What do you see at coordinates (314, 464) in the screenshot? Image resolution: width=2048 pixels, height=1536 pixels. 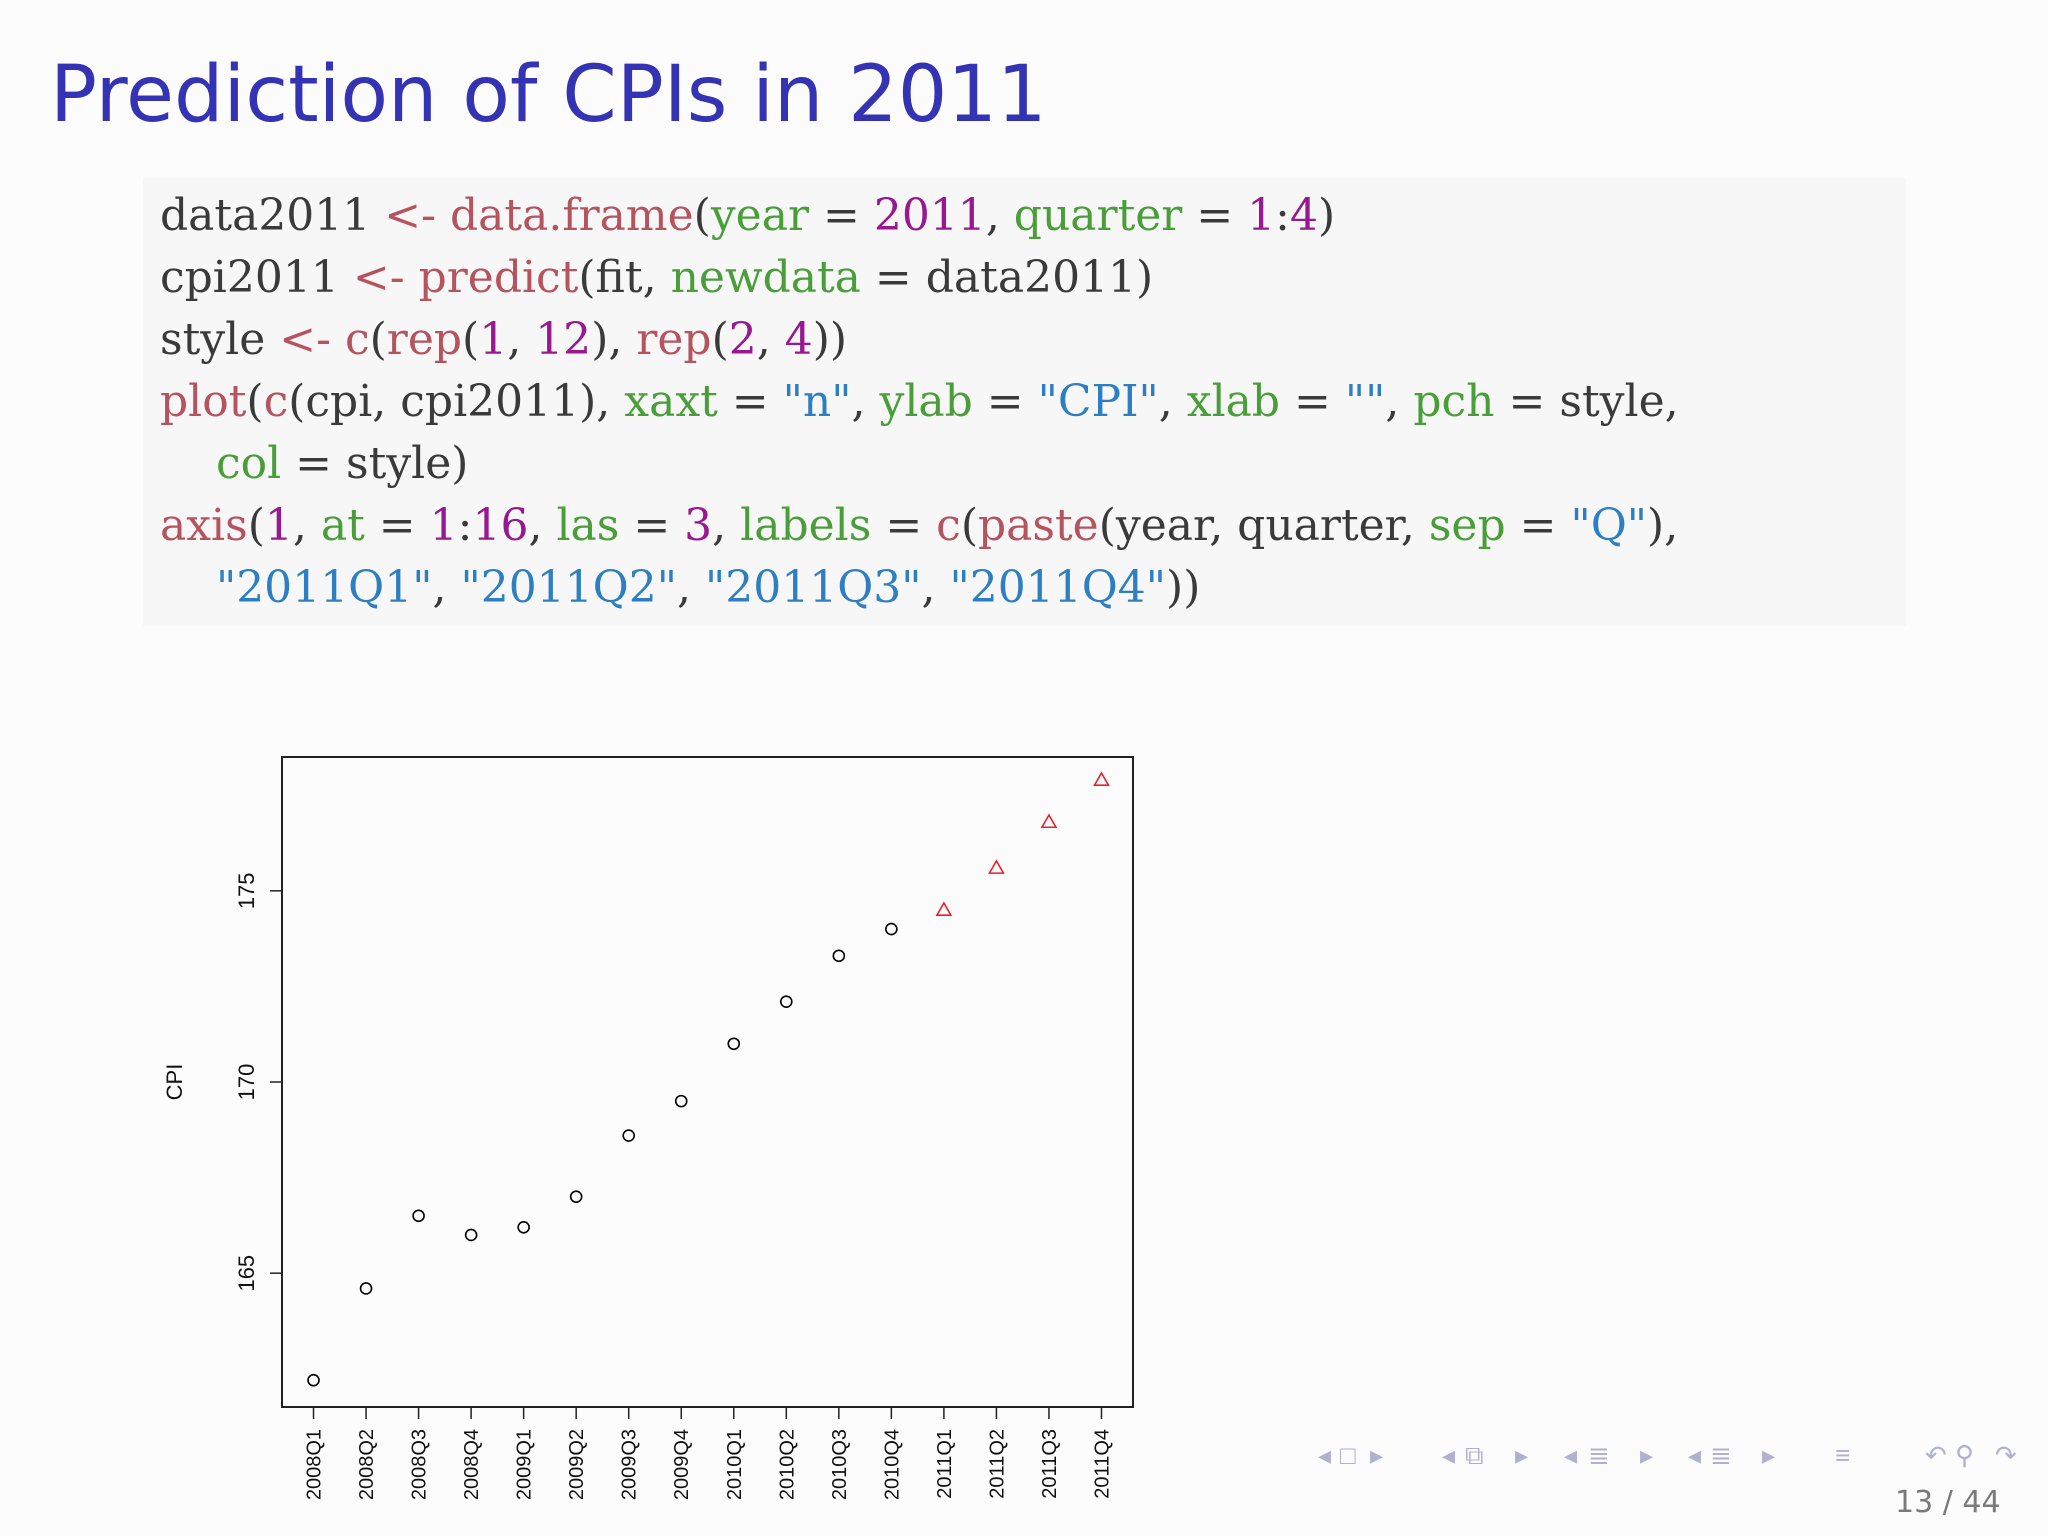 I see `code-line: col = style)` at bounding box center [314, 464].